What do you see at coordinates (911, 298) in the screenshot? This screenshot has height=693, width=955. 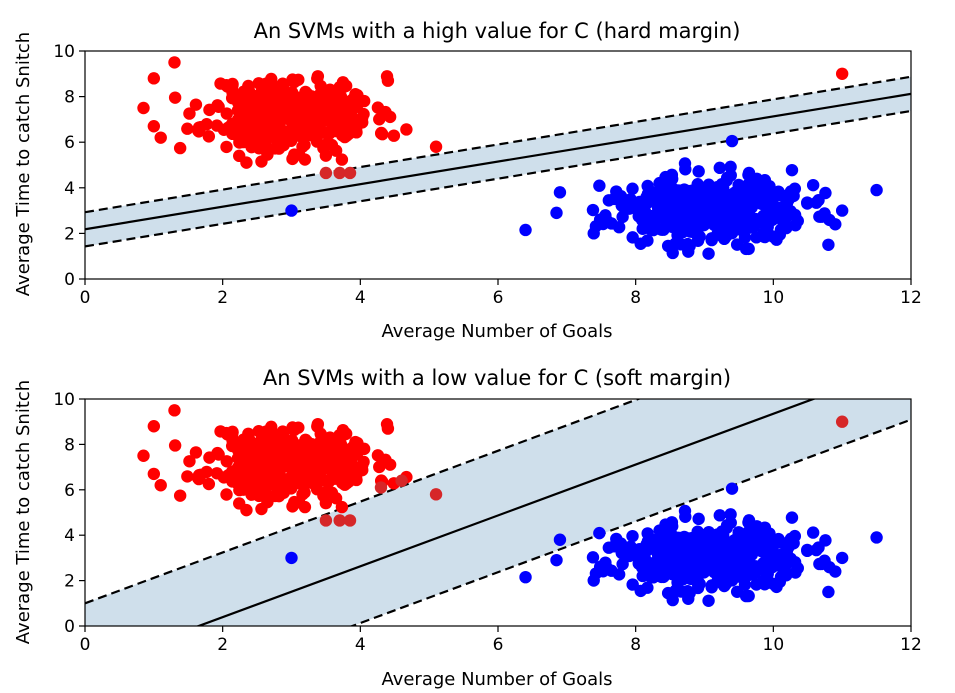 I see `x-tick-label: 12` at bounding box center [911, 298].